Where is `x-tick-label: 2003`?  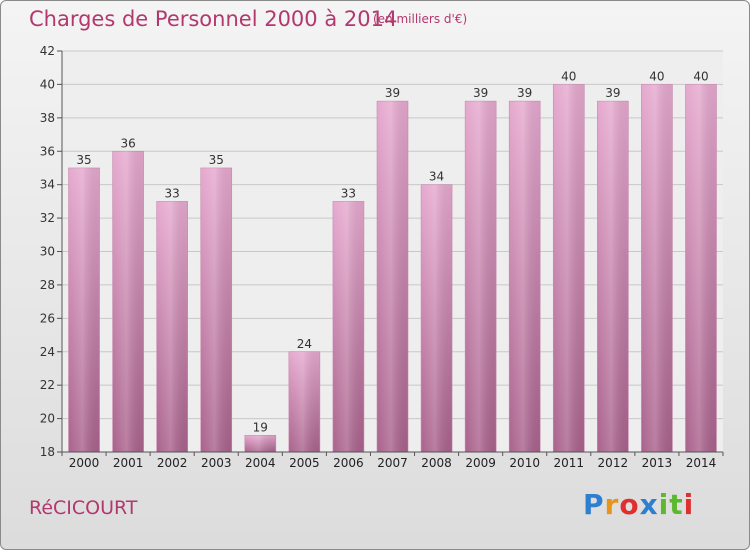
x-tick-label: 2003 is located at coordinates (216, 463).